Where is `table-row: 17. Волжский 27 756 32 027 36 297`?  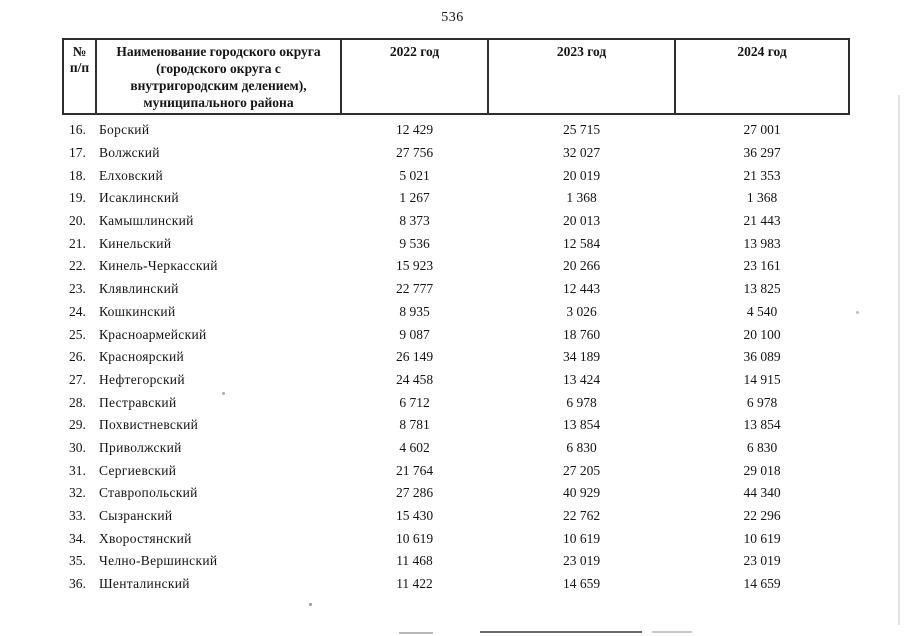
table-row: 17. Волжский 27 756 32 027 36 297 is located at coordinates (456, 153).